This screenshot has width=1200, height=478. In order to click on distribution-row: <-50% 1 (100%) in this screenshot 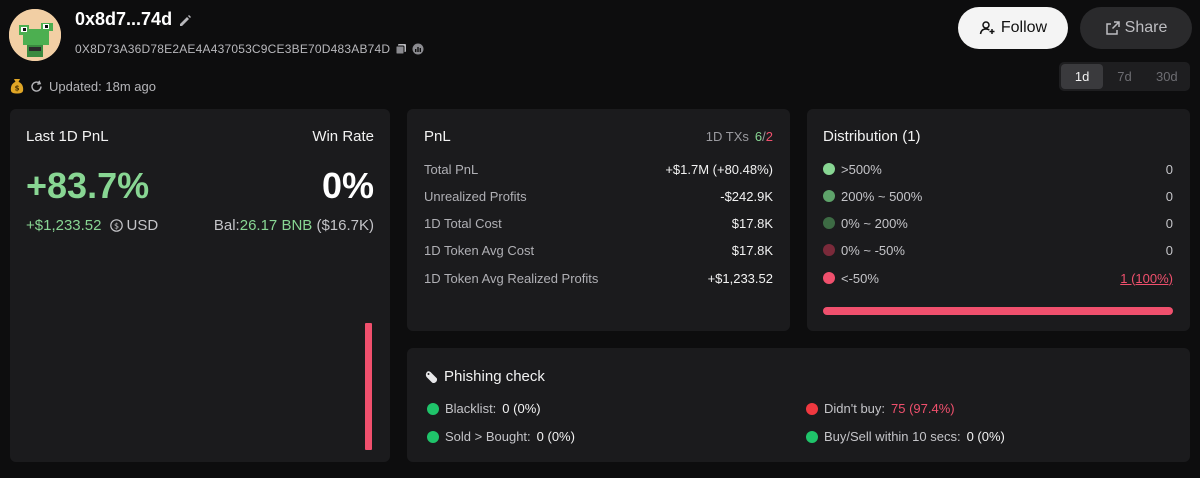, I will do `click(998, 278)`.